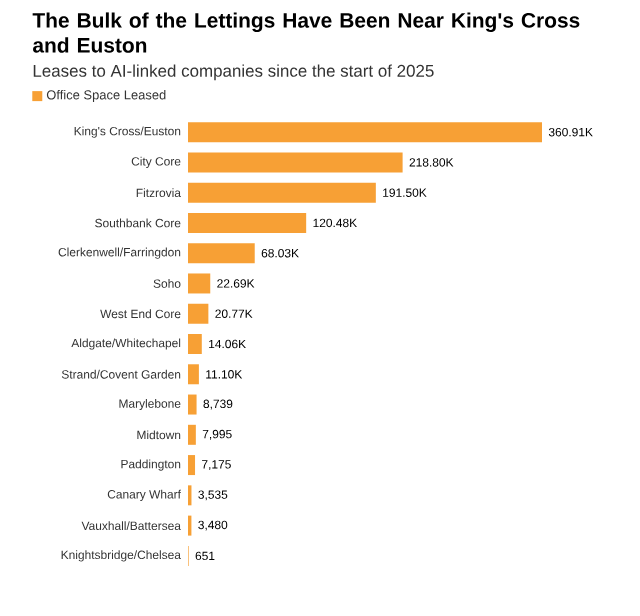  Describe the element at coordinates (233, 72) in the screenshot. I see `chart-subtitle: Leases to AI-linked companies since the start of 2025` at that location.